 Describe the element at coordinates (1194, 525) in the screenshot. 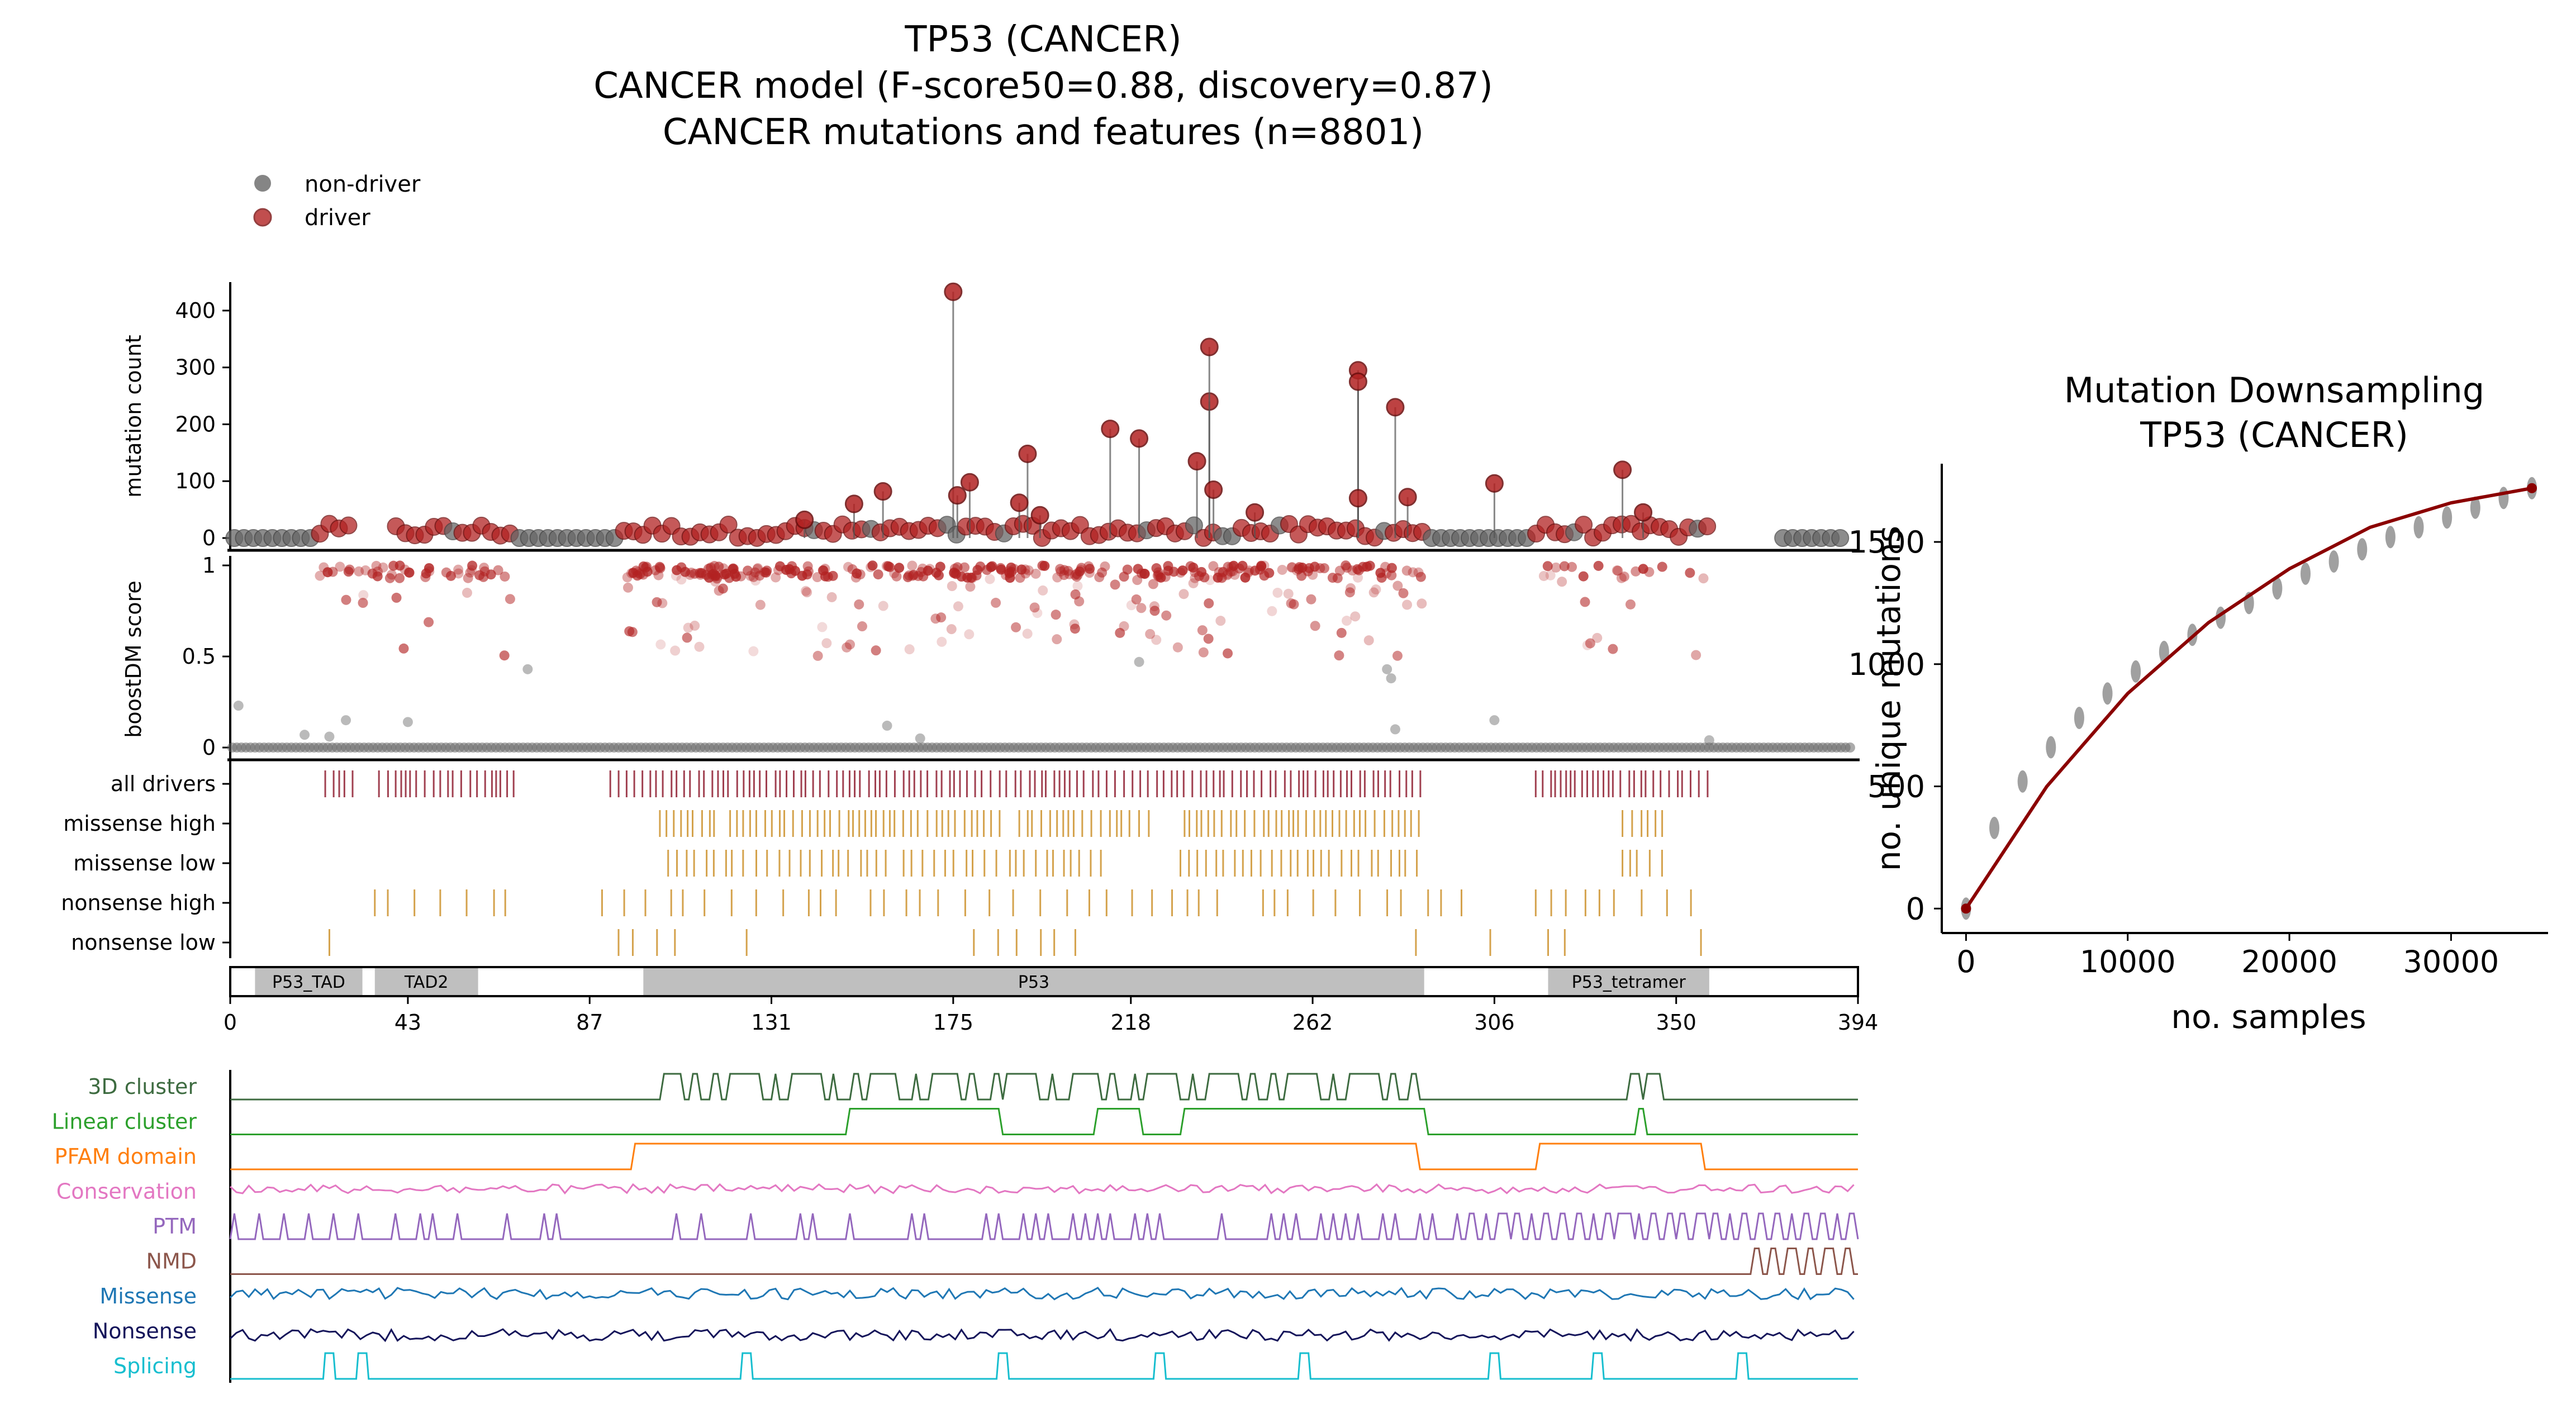

I see `count-dot` at that location.